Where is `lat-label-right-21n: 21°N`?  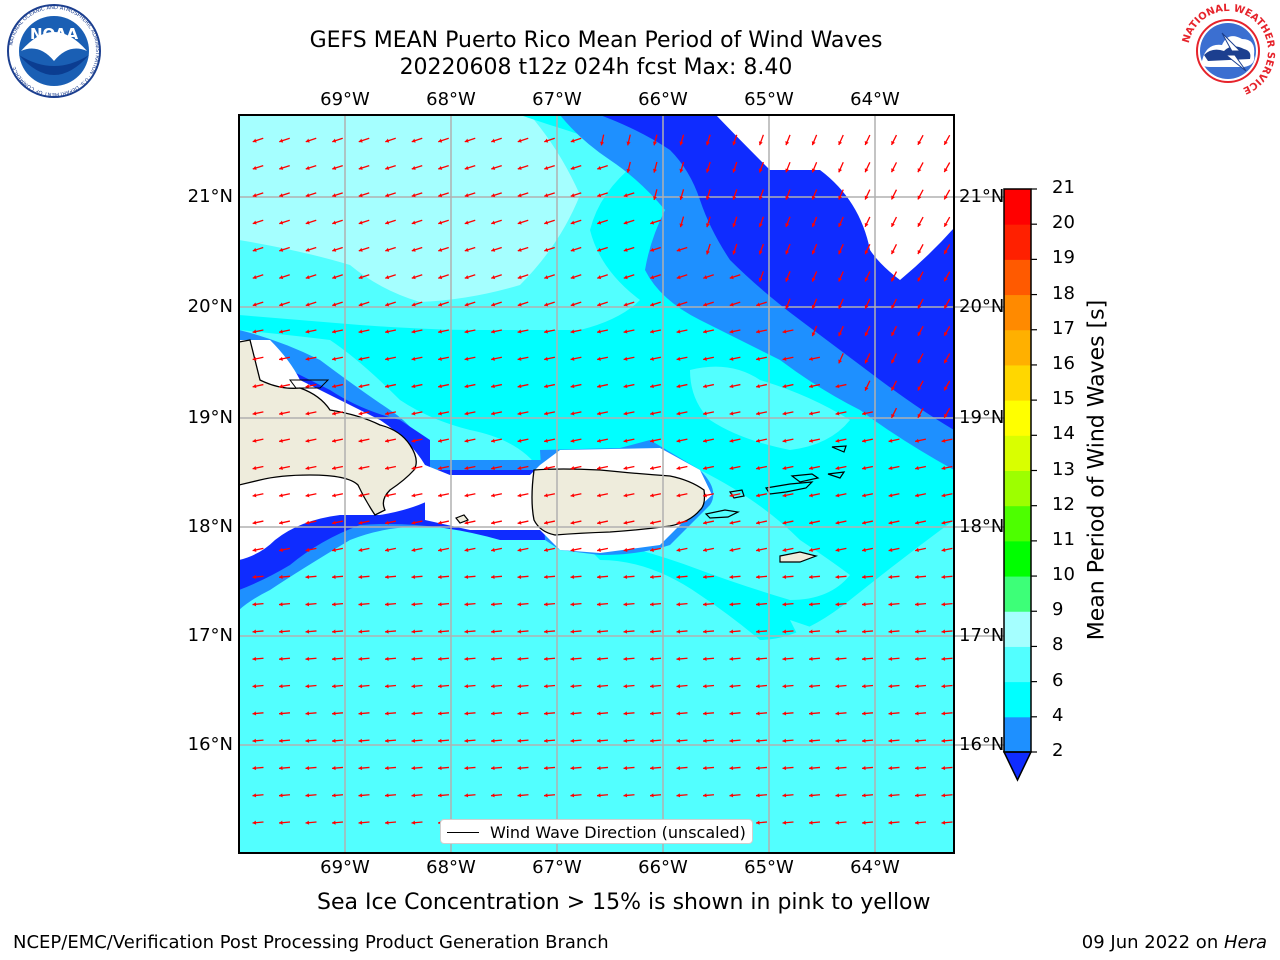 lat-label-right-21n: 21°N is located at coordinates (982, 196).